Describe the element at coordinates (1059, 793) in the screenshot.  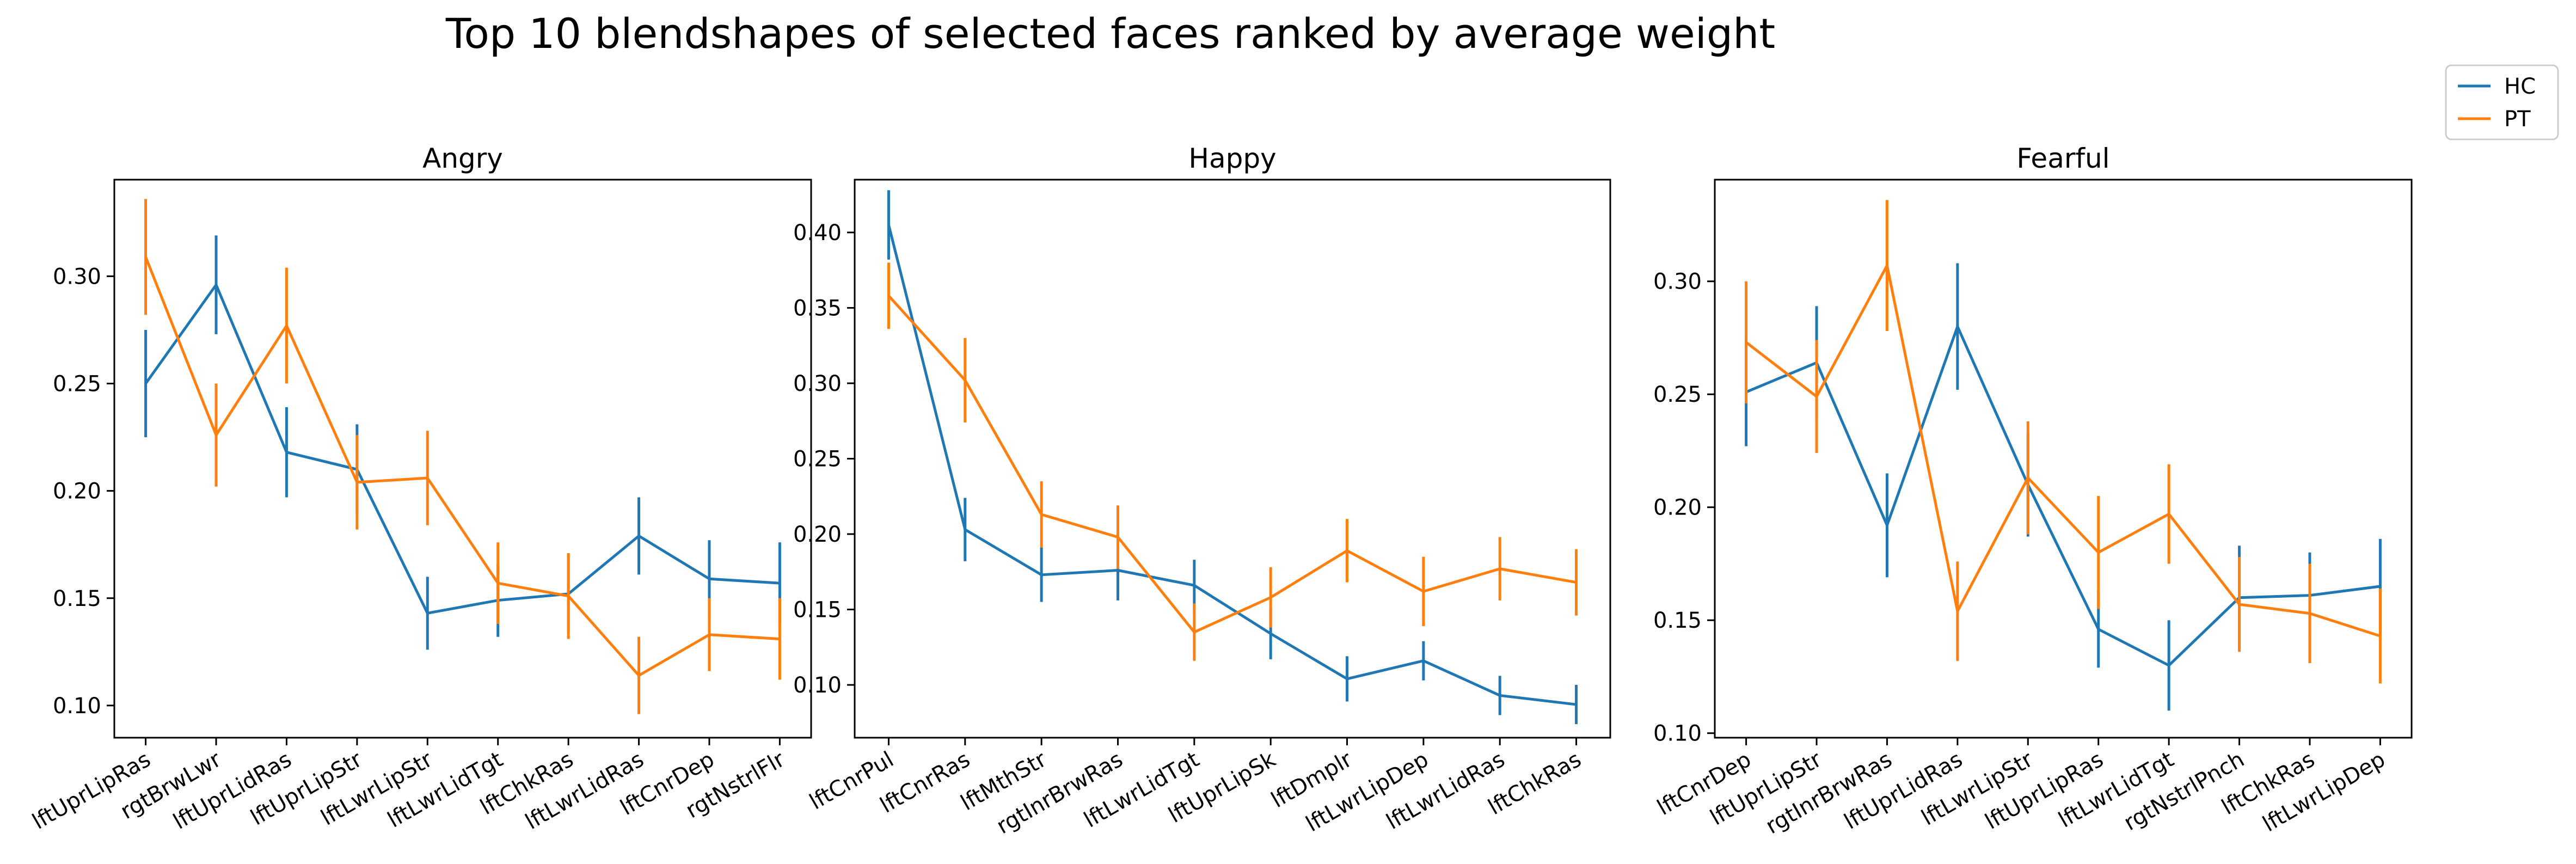
I see `x-tick-label: rgtInrBrwRas` at that location.